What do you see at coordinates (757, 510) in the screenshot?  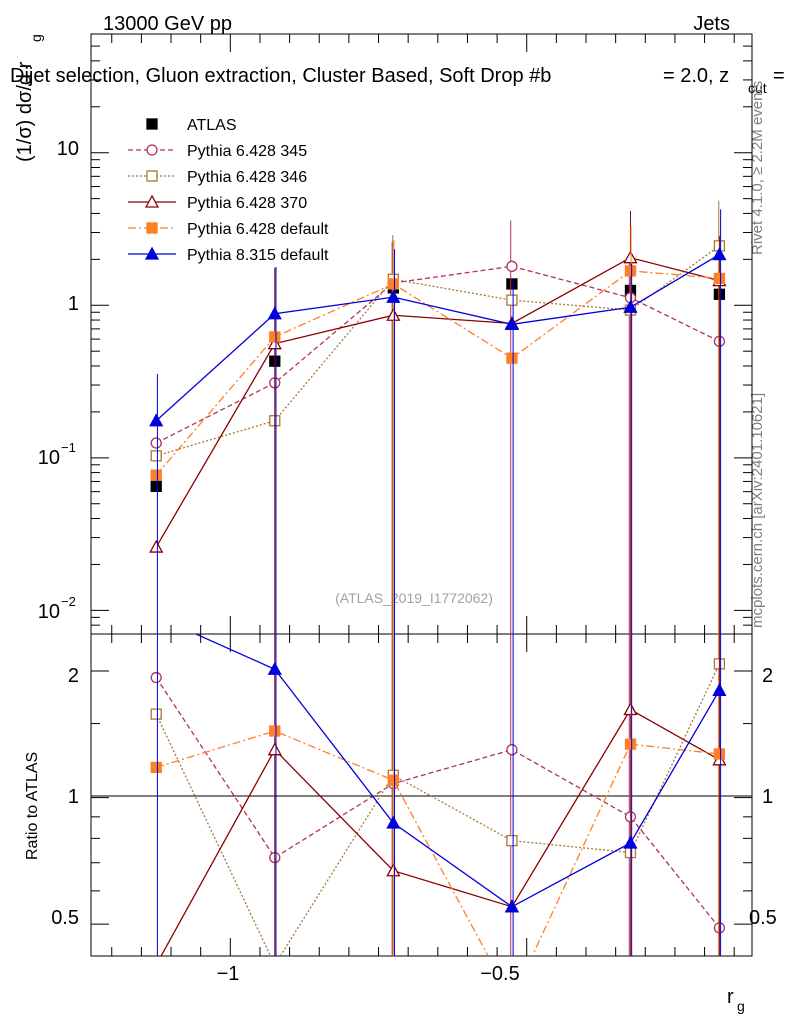 I see `mcplots-label: mcplots.cern.ch [arXiv:2401.10621]` at bounding box center [757, 510].